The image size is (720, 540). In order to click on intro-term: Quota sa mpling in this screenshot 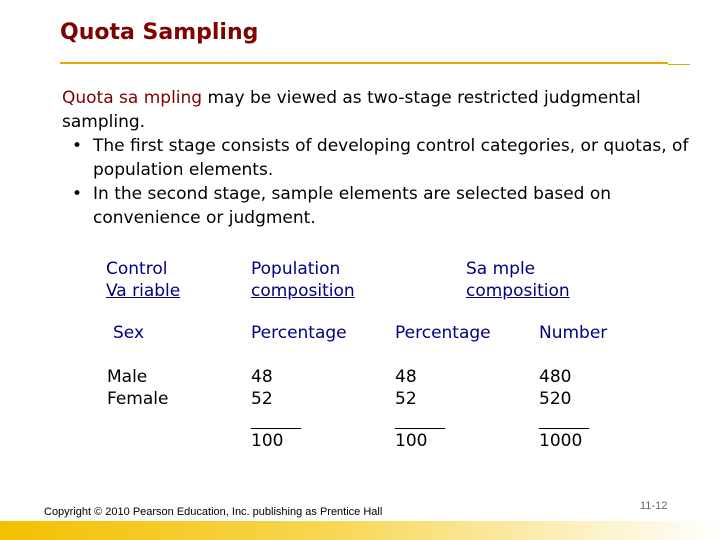, I will do `click(132, 98)`.